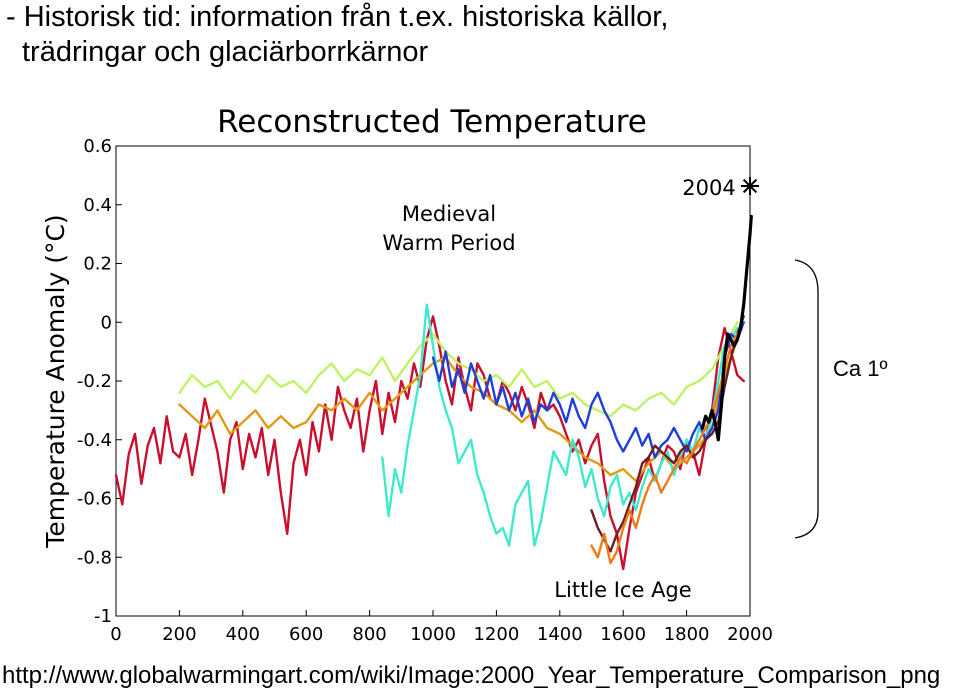 Image resolution: width=960 pixels, height=694 pixels. I want to click on y-tick-label: 0.6, so click(97, 146).